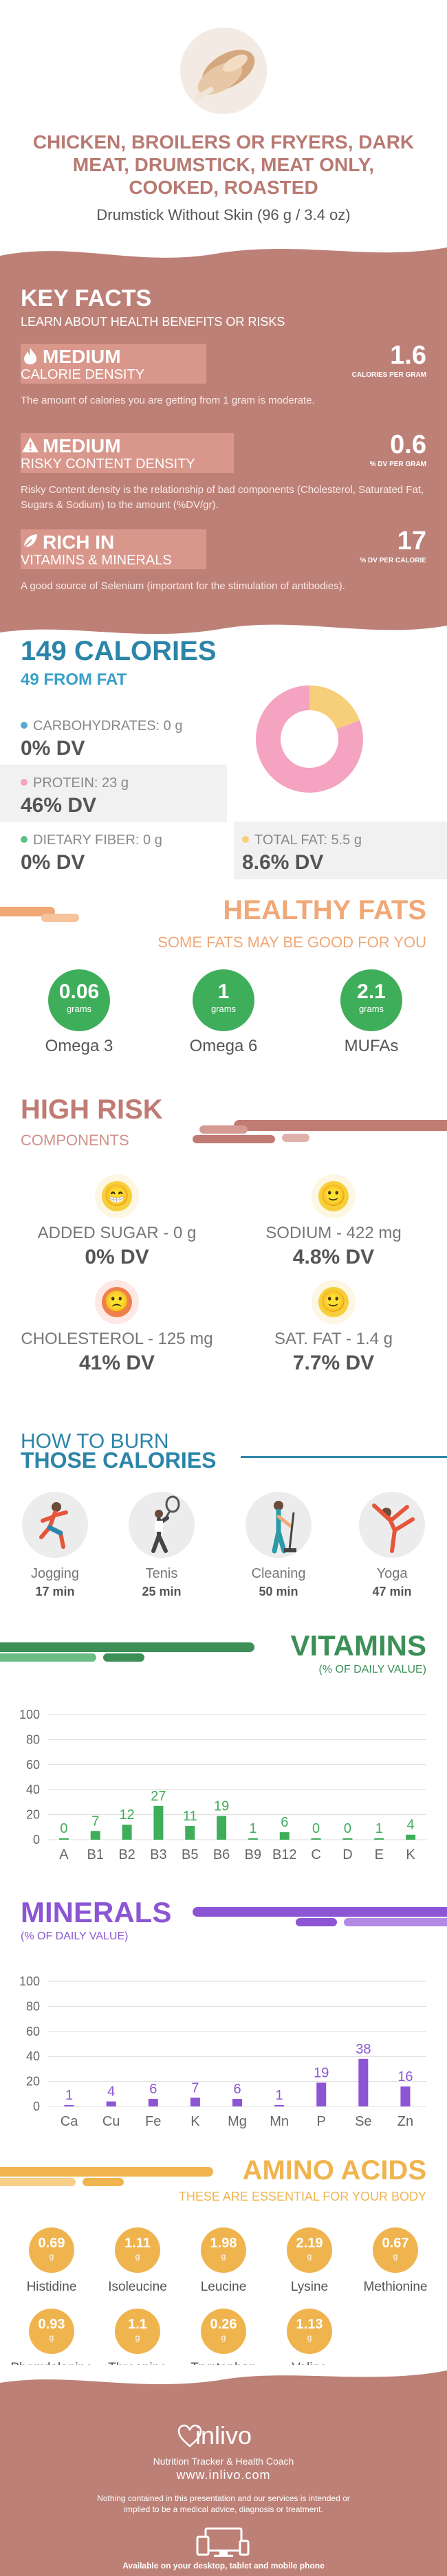 The image size is (447, 2576). Describe the element at coordinates (29, 1714) in the screenshot. I see `vitamin-y-tick-label: 100` at that location.